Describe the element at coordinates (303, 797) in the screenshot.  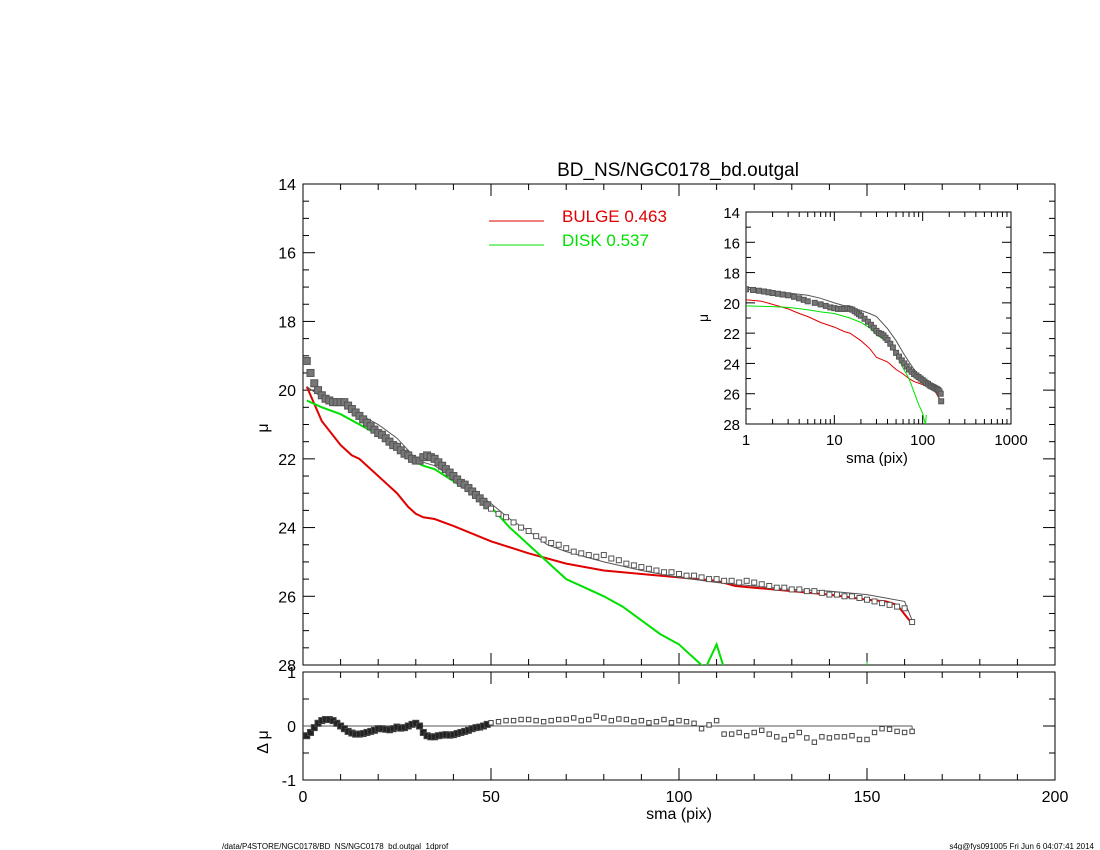
I see `x-tick-label: 0` at that location.